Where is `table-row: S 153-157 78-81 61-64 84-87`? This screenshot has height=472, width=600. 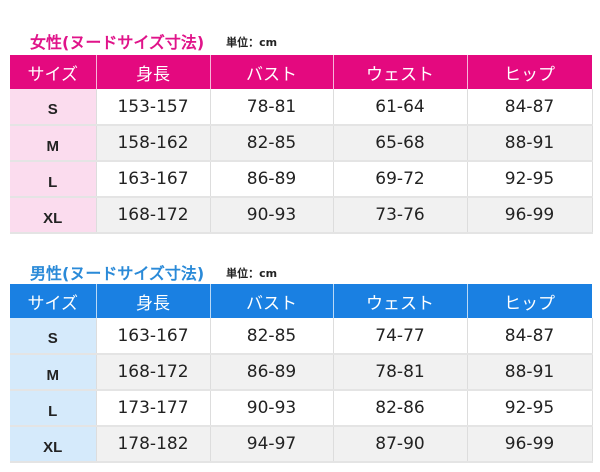 table-row: S 153-157 78-81 61-64 84-87 is located at coordinates (301, 107).